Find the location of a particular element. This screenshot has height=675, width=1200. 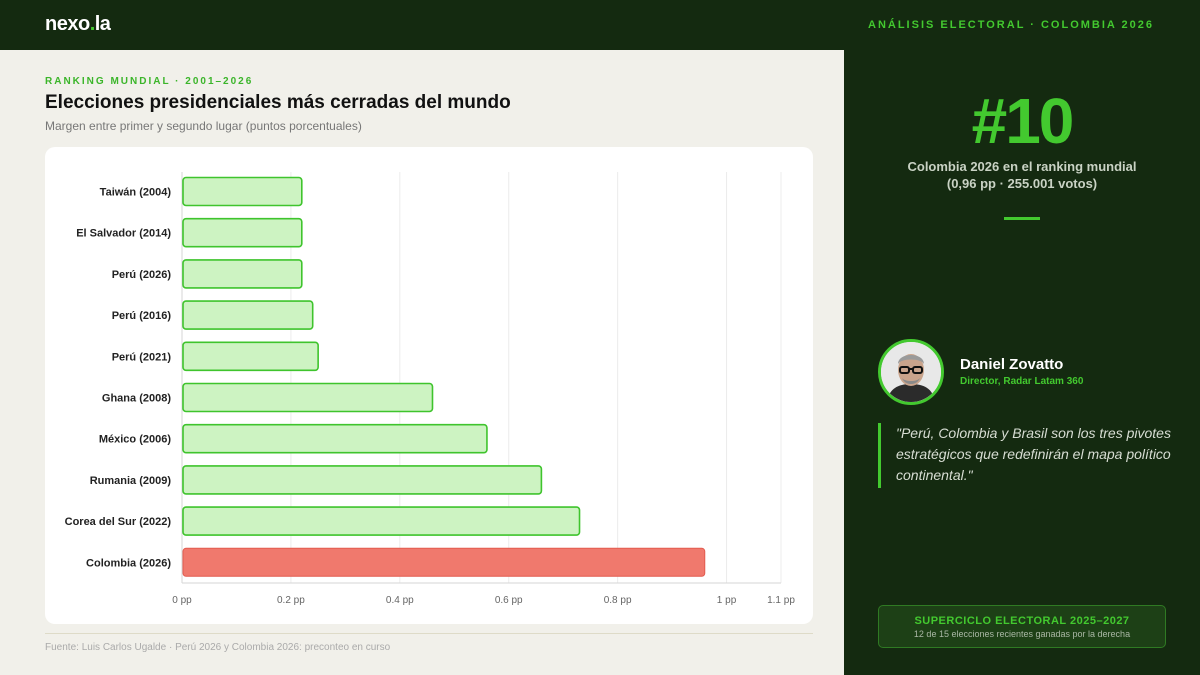

banner-title: SUPERCICLO ELECTORAL 2025–2027 is located at coordinates (1022, 621).